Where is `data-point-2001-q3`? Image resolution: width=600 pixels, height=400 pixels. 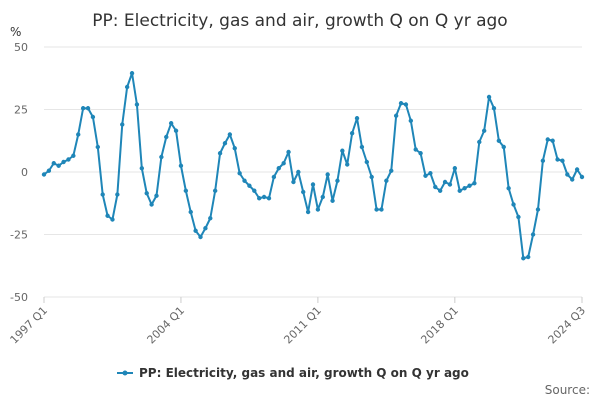 data-point-2001-q3 is located at coordinates (132, 73).